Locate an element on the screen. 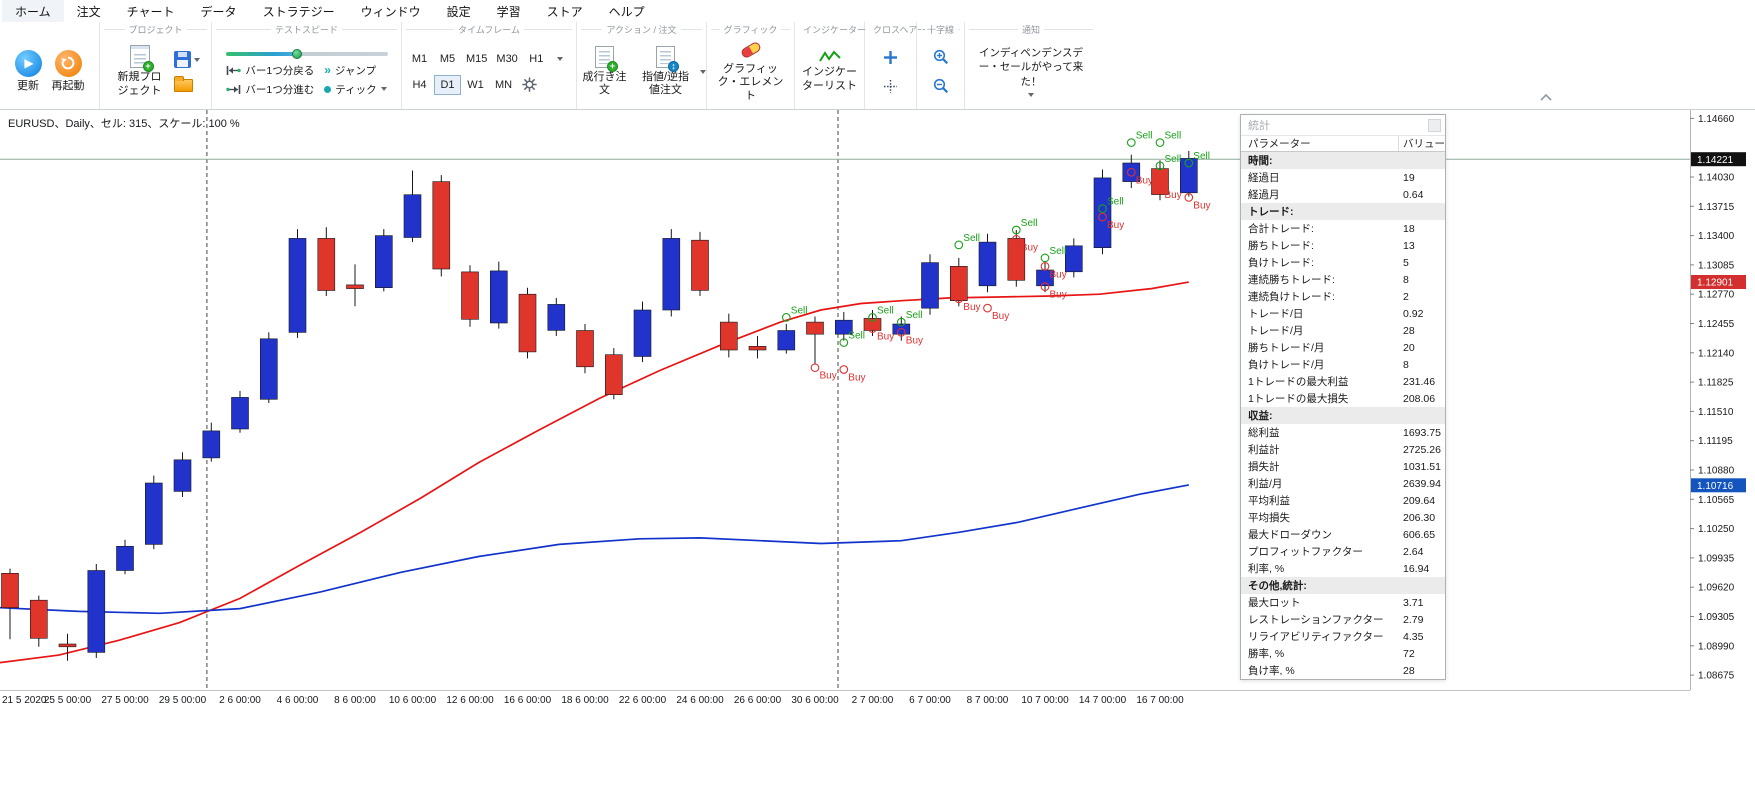  tick-mode-button: ティック is located at coordinates (355, 89).